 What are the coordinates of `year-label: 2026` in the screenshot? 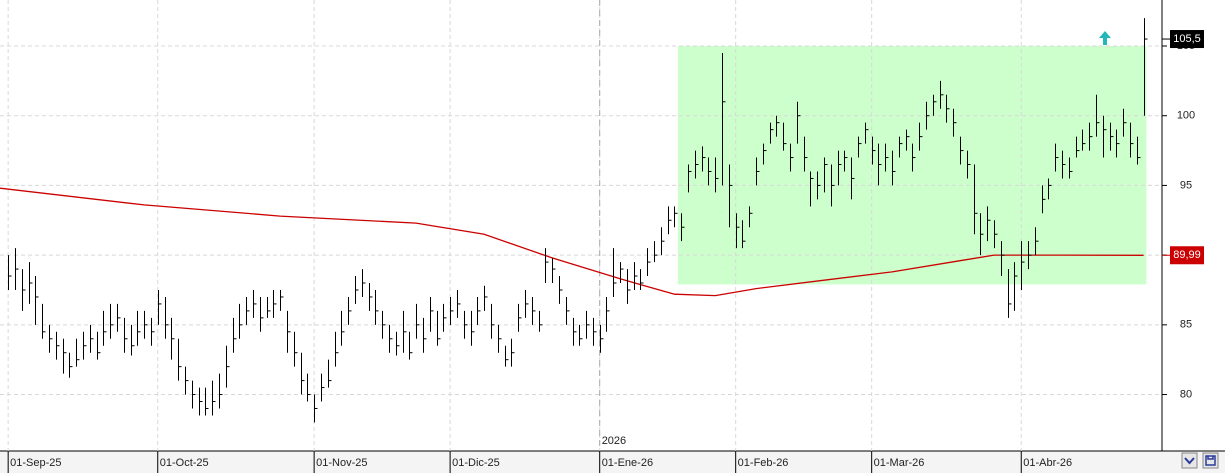 It's located at (614, 441).